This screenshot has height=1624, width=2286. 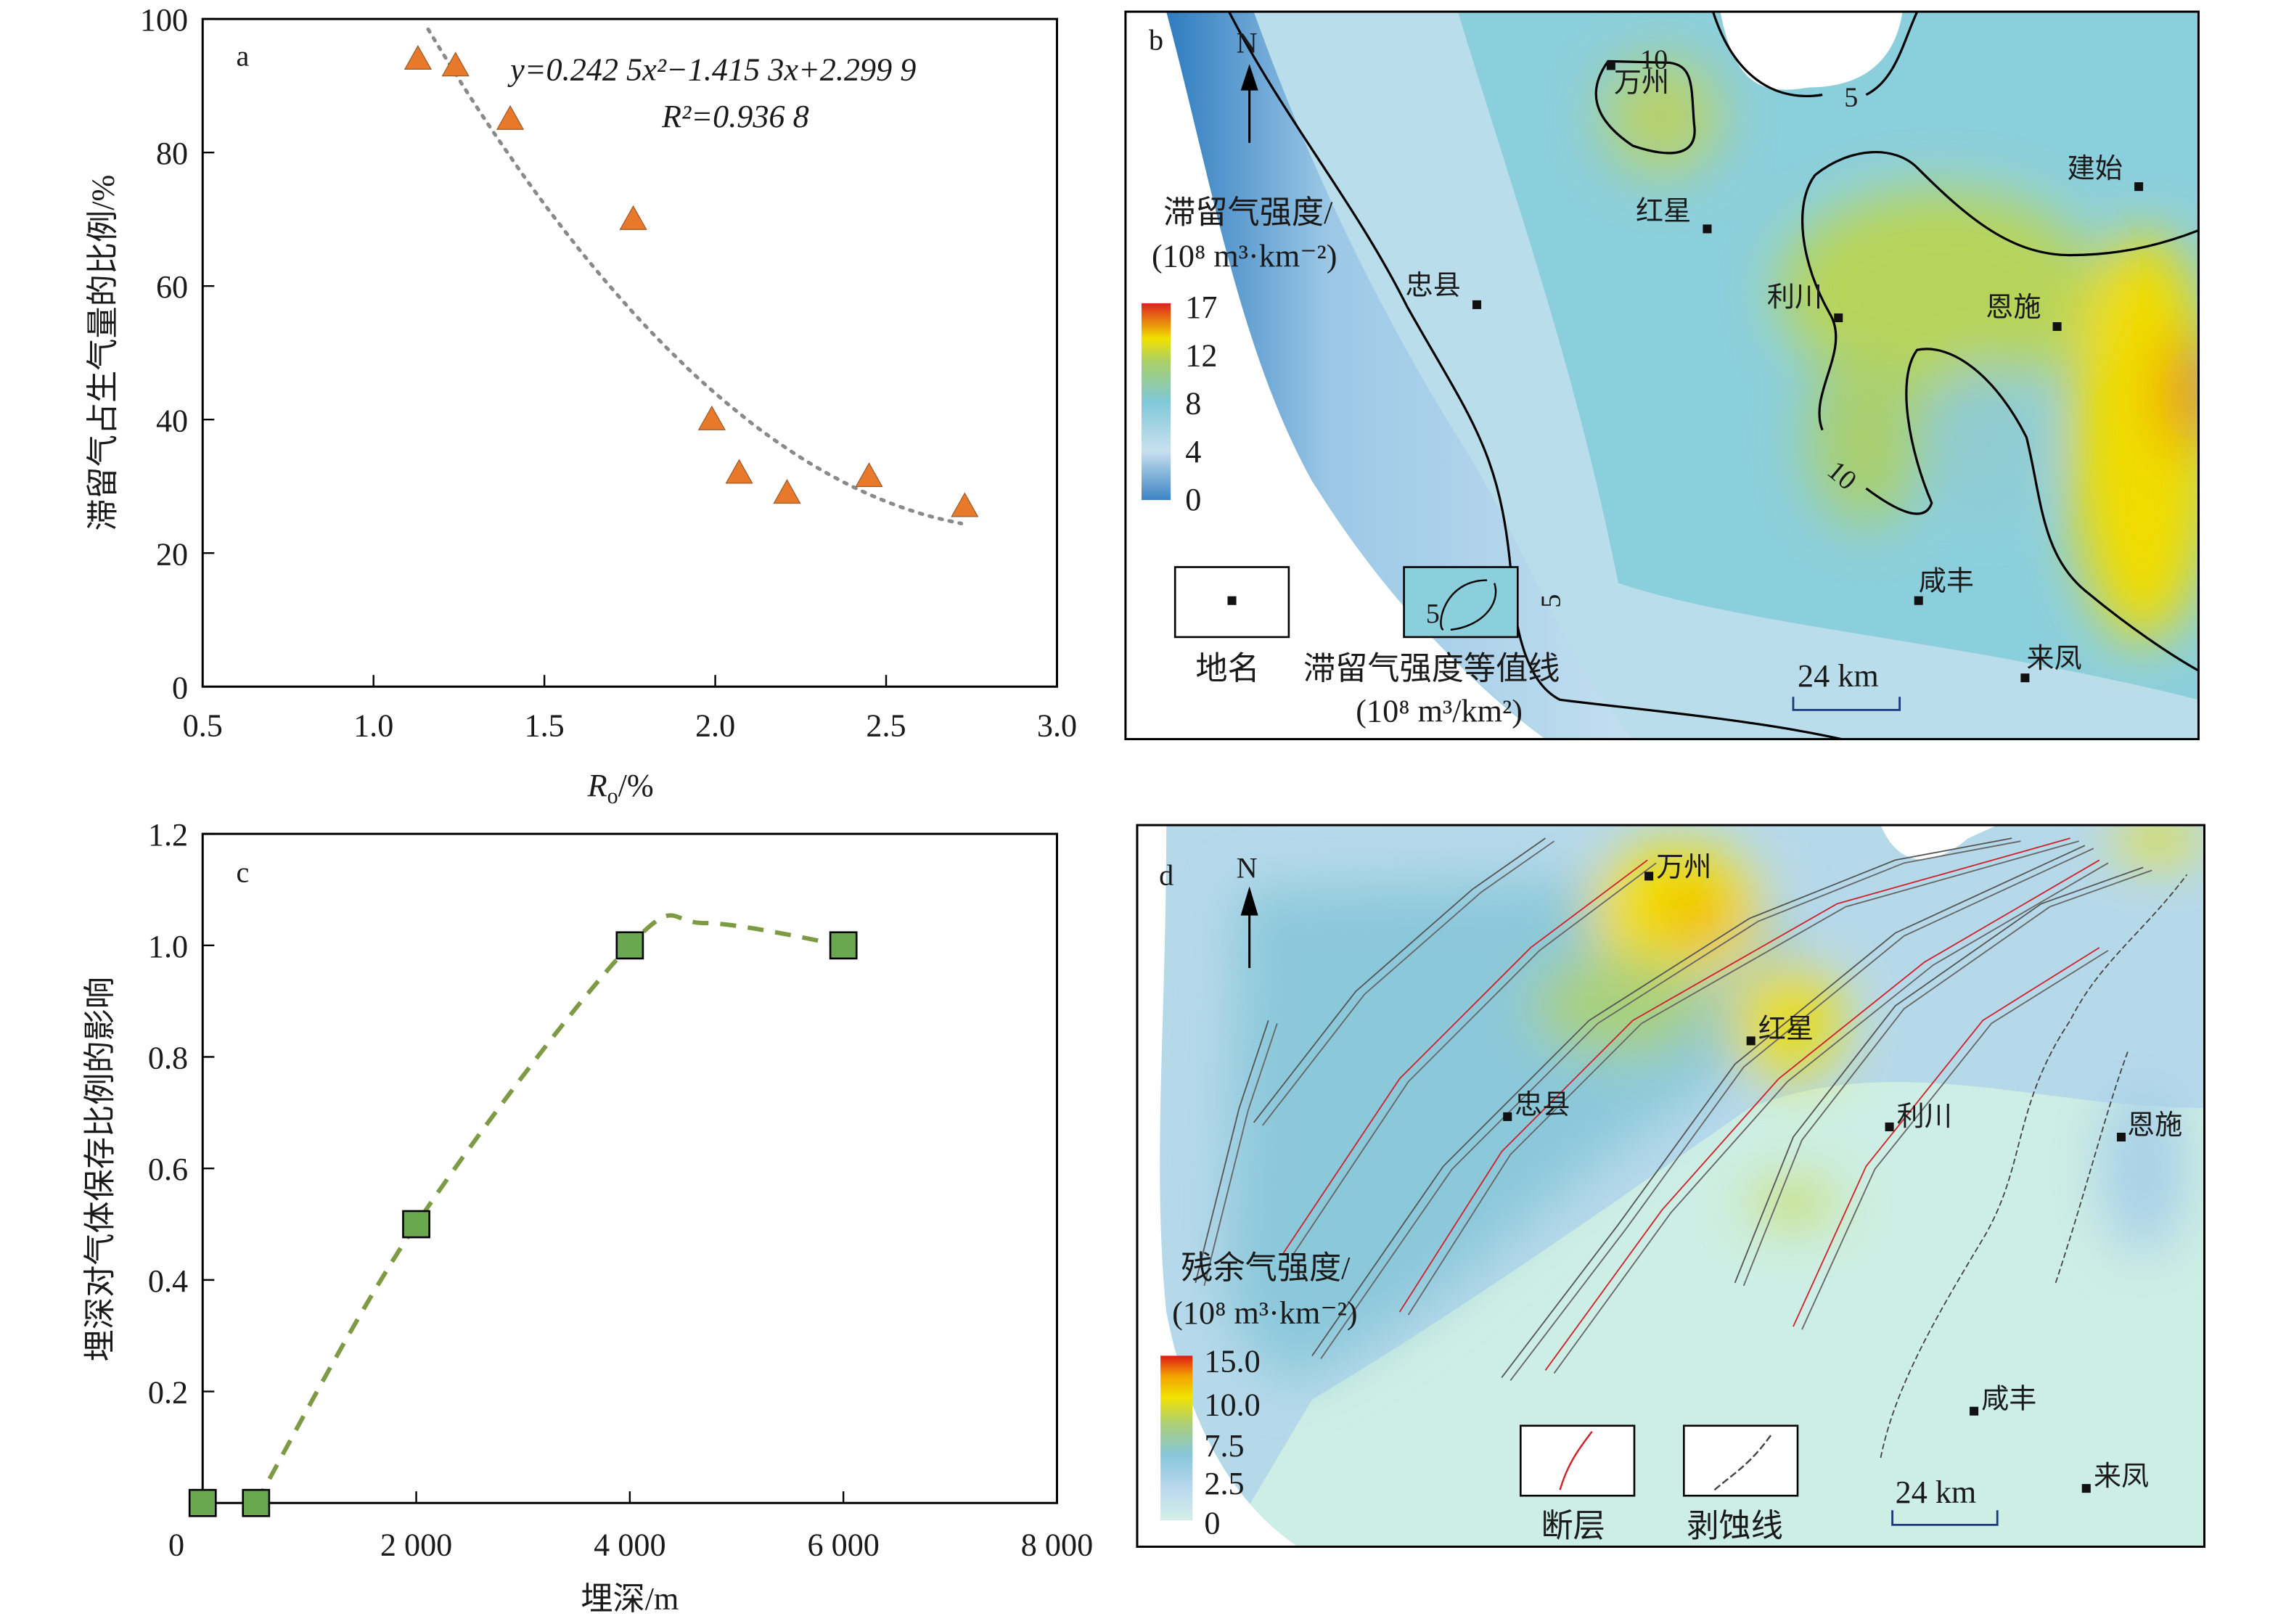 I want to click on y-tick-label: 0.6, so click(x=168, y=1169).